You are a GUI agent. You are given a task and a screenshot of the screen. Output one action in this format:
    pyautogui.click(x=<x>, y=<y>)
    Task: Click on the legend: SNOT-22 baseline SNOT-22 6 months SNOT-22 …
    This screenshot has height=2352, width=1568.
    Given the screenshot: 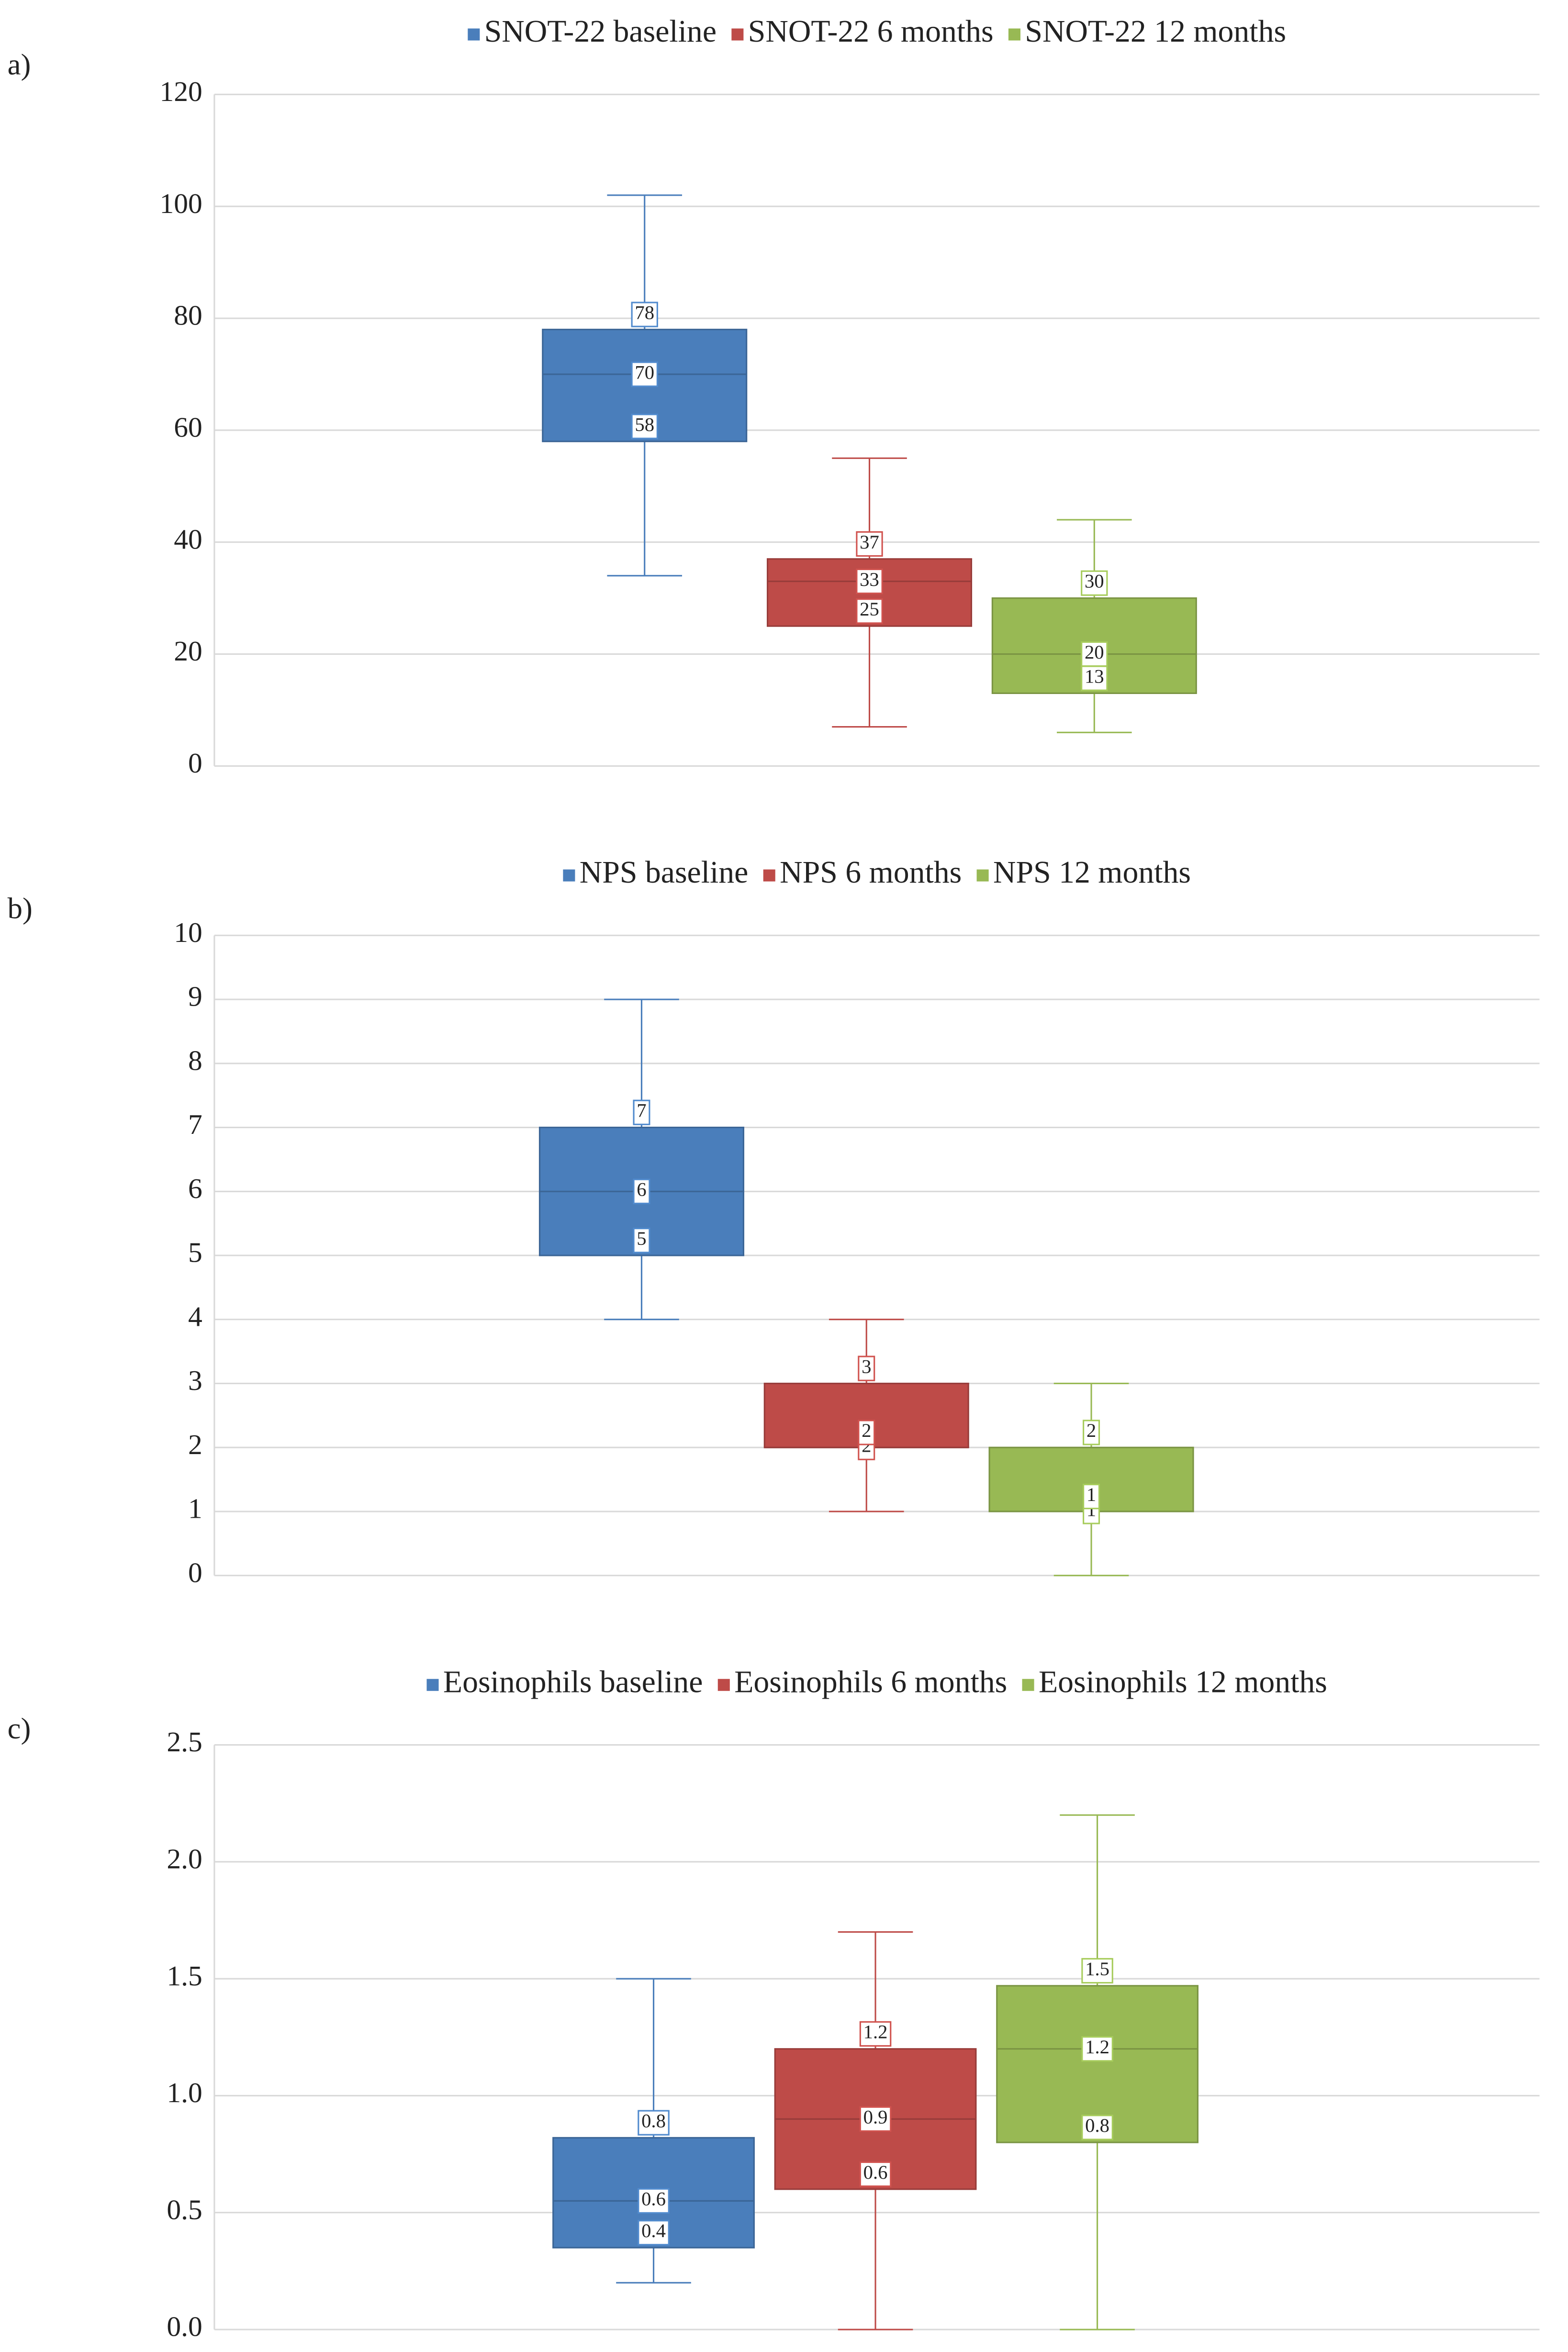 What is the action you would take?
    pyautogui.click(x=877, y=31)
    